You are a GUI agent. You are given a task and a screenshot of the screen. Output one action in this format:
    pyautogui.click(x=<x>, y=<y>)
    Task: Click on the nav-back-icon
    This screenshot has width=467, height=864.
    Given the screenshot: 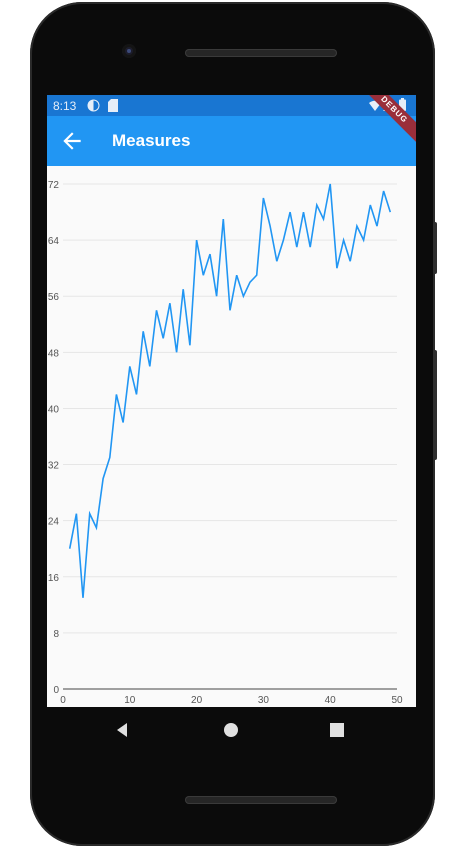 What is the action you would take?
    pyautogui.click(x=123, y=730)
    